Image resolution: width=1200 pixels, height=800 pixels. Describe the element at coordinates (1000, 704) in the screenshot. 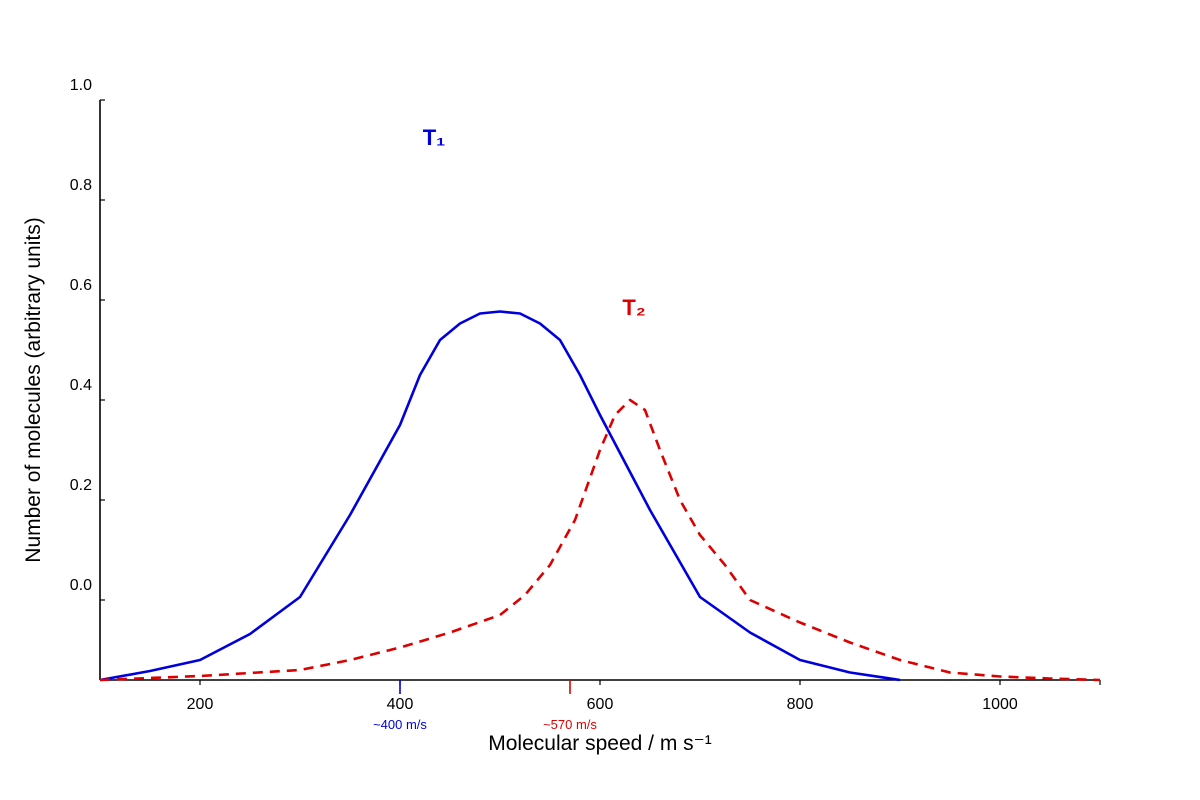

I see `x-tick-label: 1000` at that location.